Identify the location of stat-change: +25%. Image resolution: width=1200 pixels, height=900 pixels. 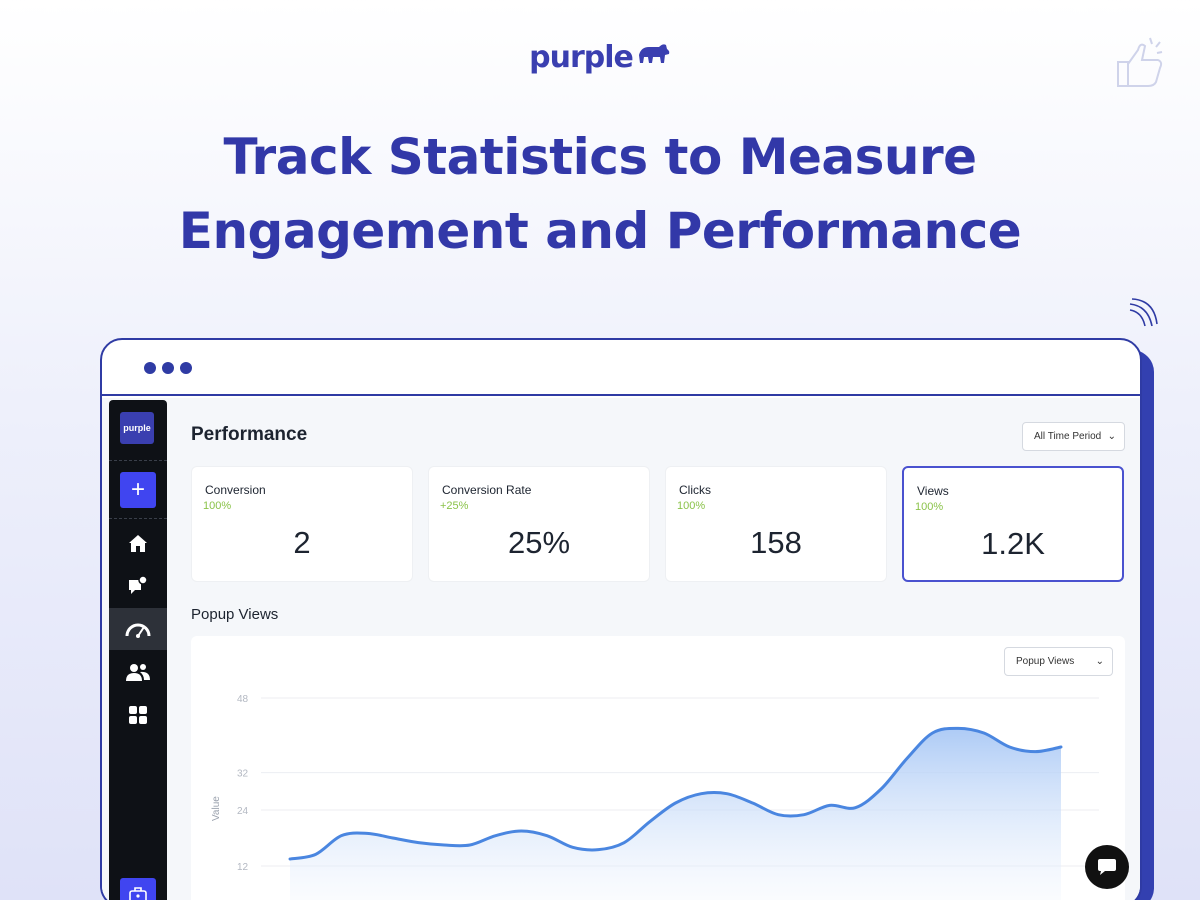
(454, 506).